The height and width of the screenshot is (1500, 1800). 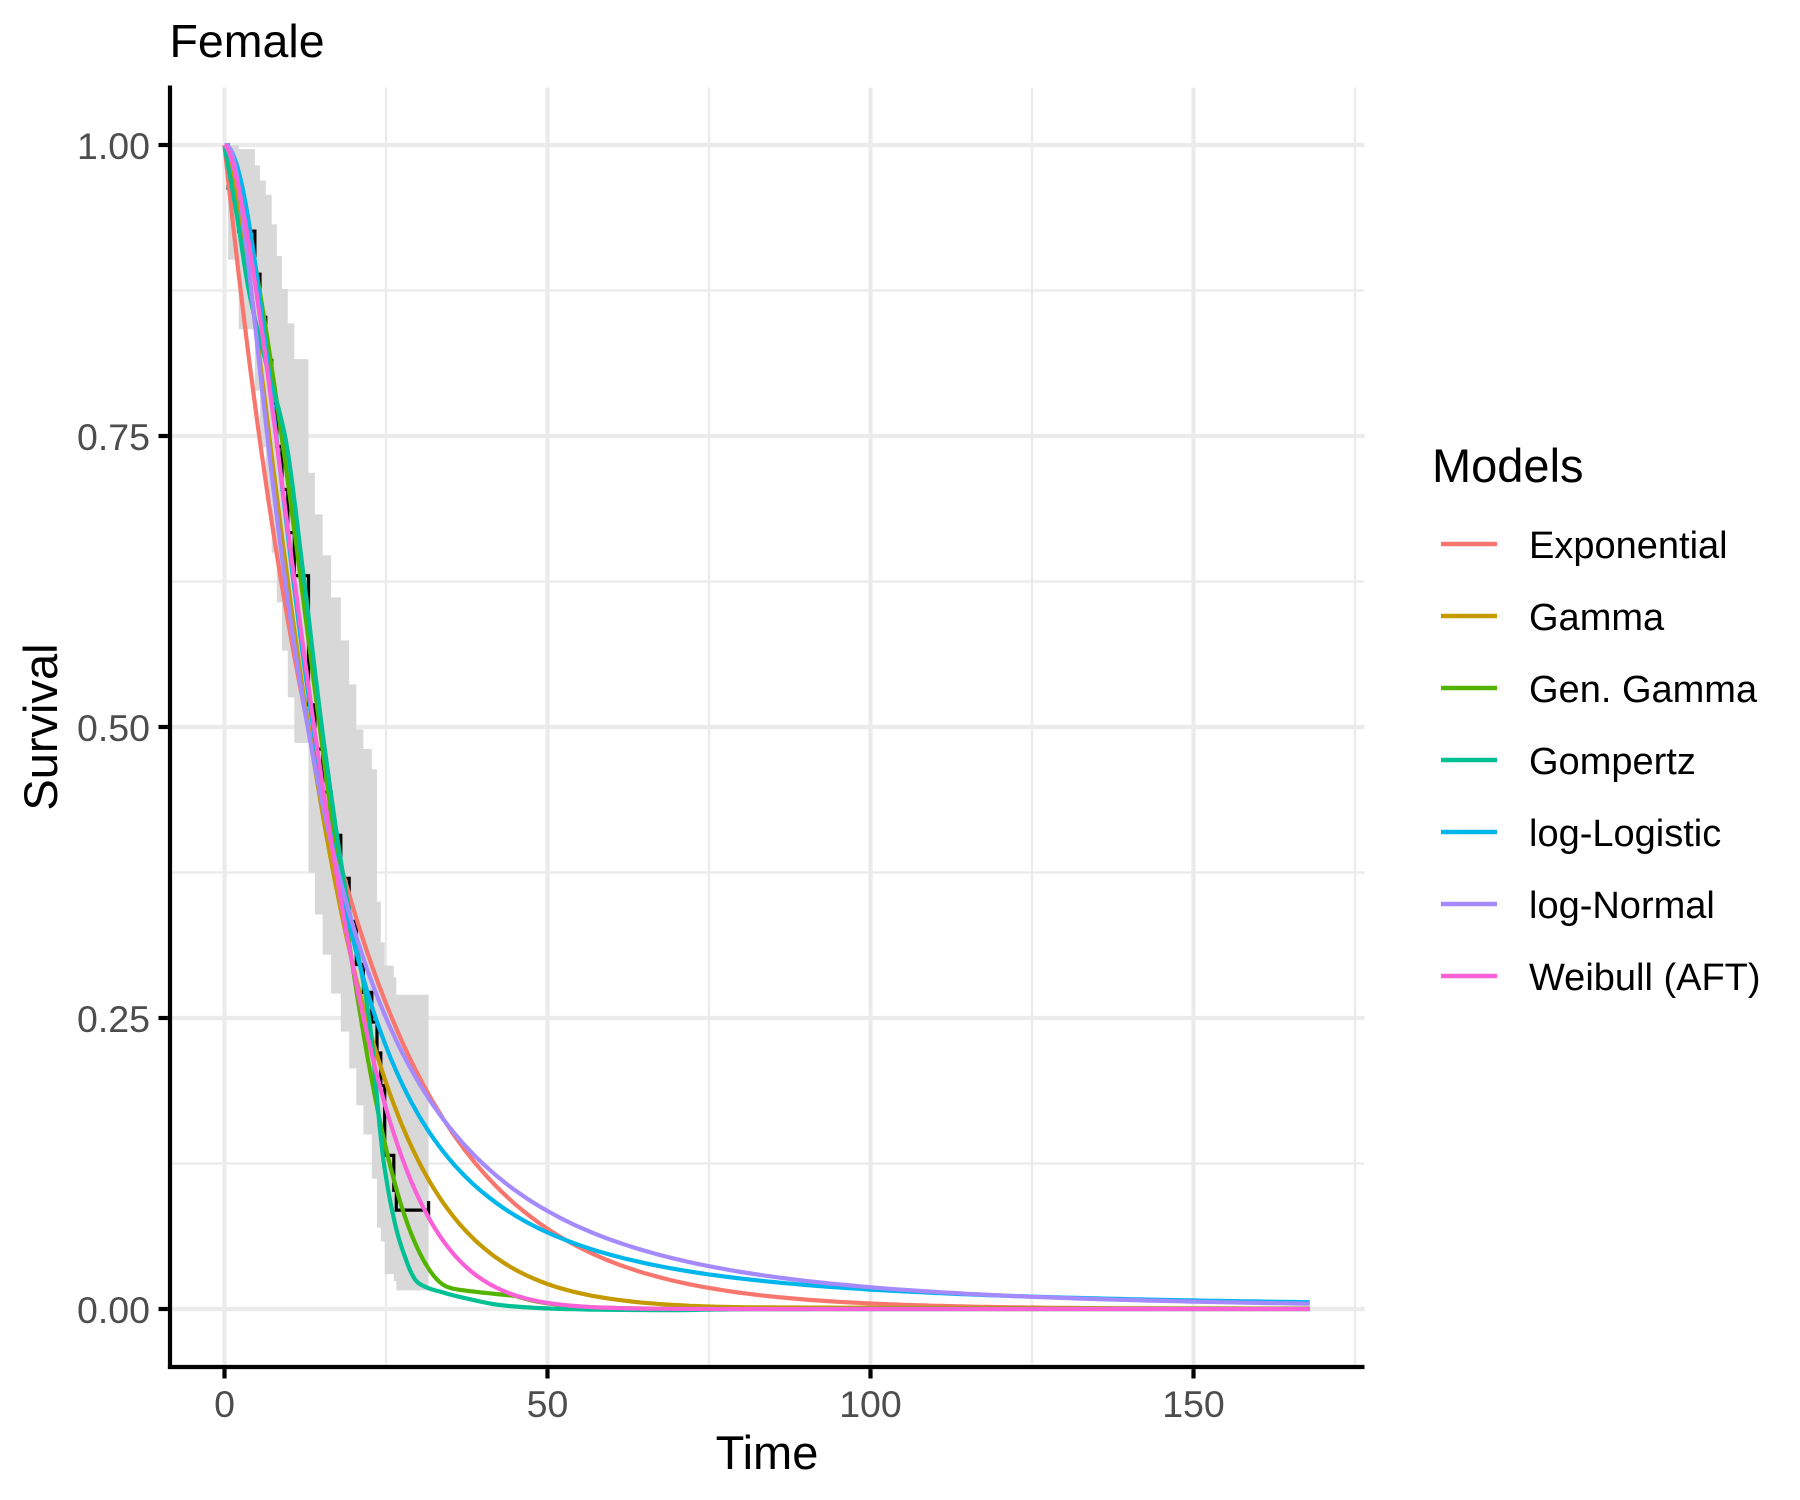 I want to click on svg-text: log-Normal, so click(x=1622, y=906).